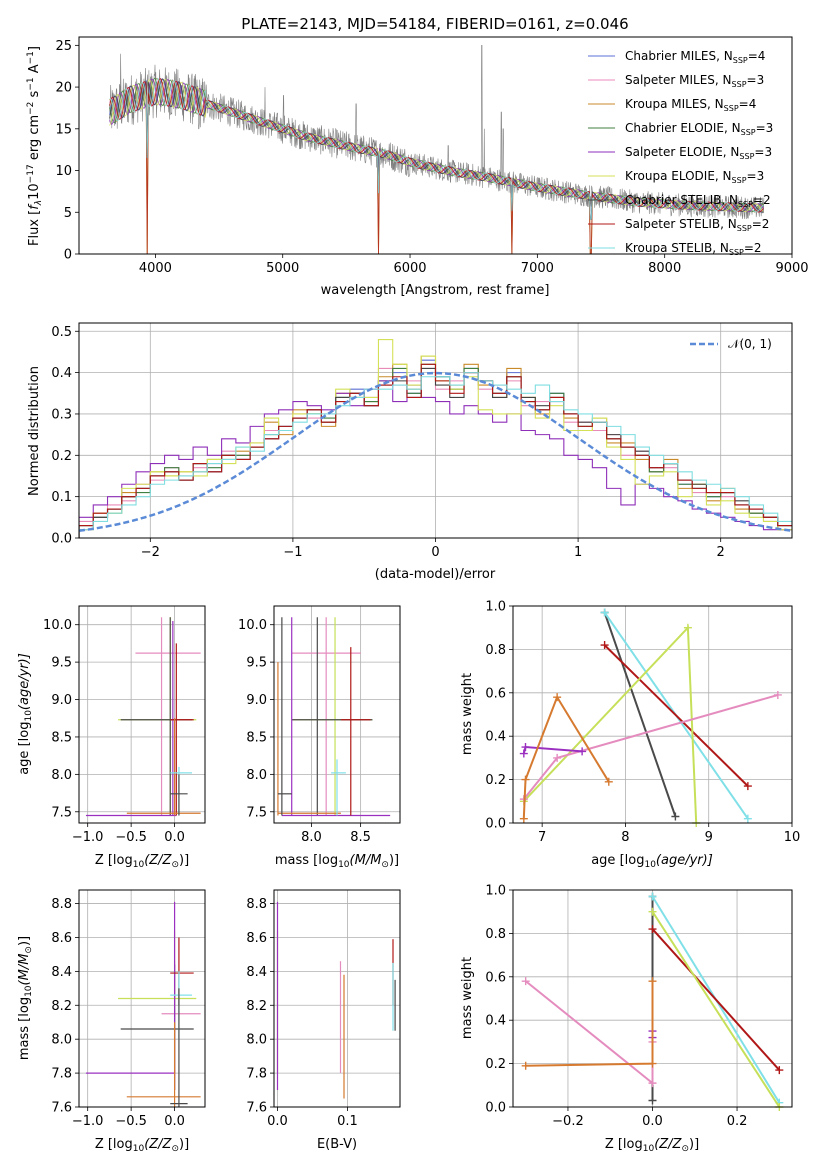  What do you see at coordinates (31, 173) in the screenshot?
I see `ylabel-exp: −17` at bounding box center [31, 173].